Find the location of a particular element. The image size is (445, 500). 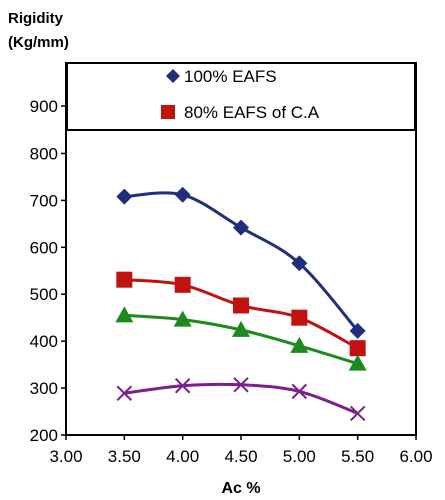

x-axis-label: Ac % is located at coordinates (240, 488).